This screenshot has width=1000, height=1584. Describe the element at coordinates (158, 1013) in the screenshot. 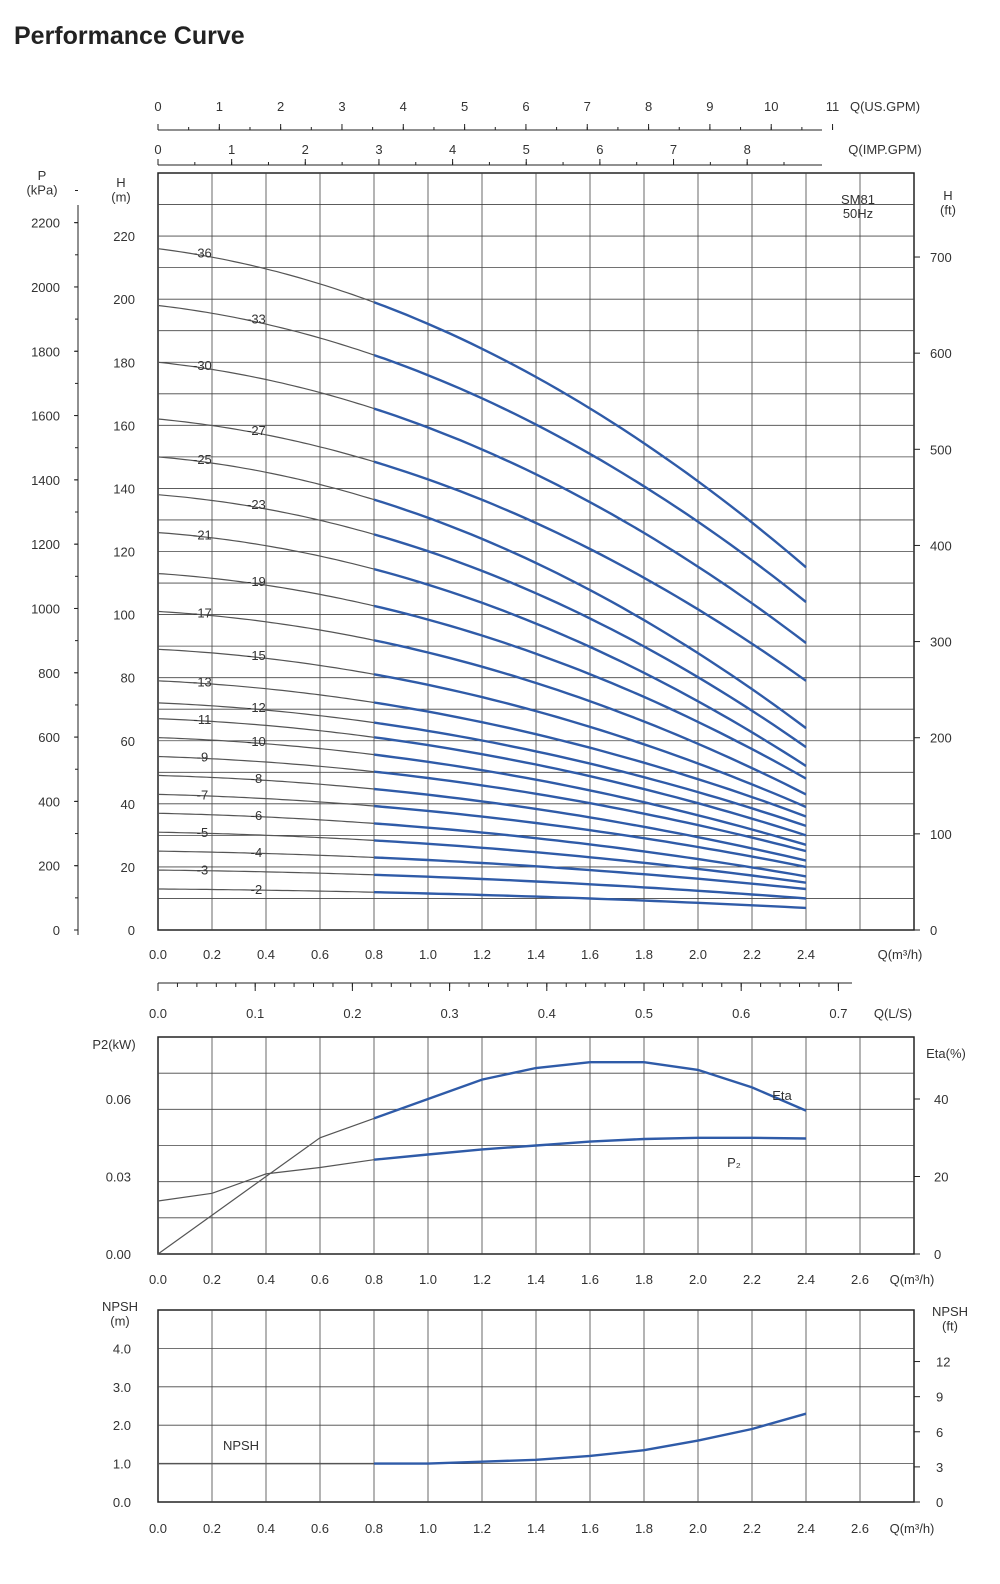

I see `ls-tick-label: 0.0` at that location.